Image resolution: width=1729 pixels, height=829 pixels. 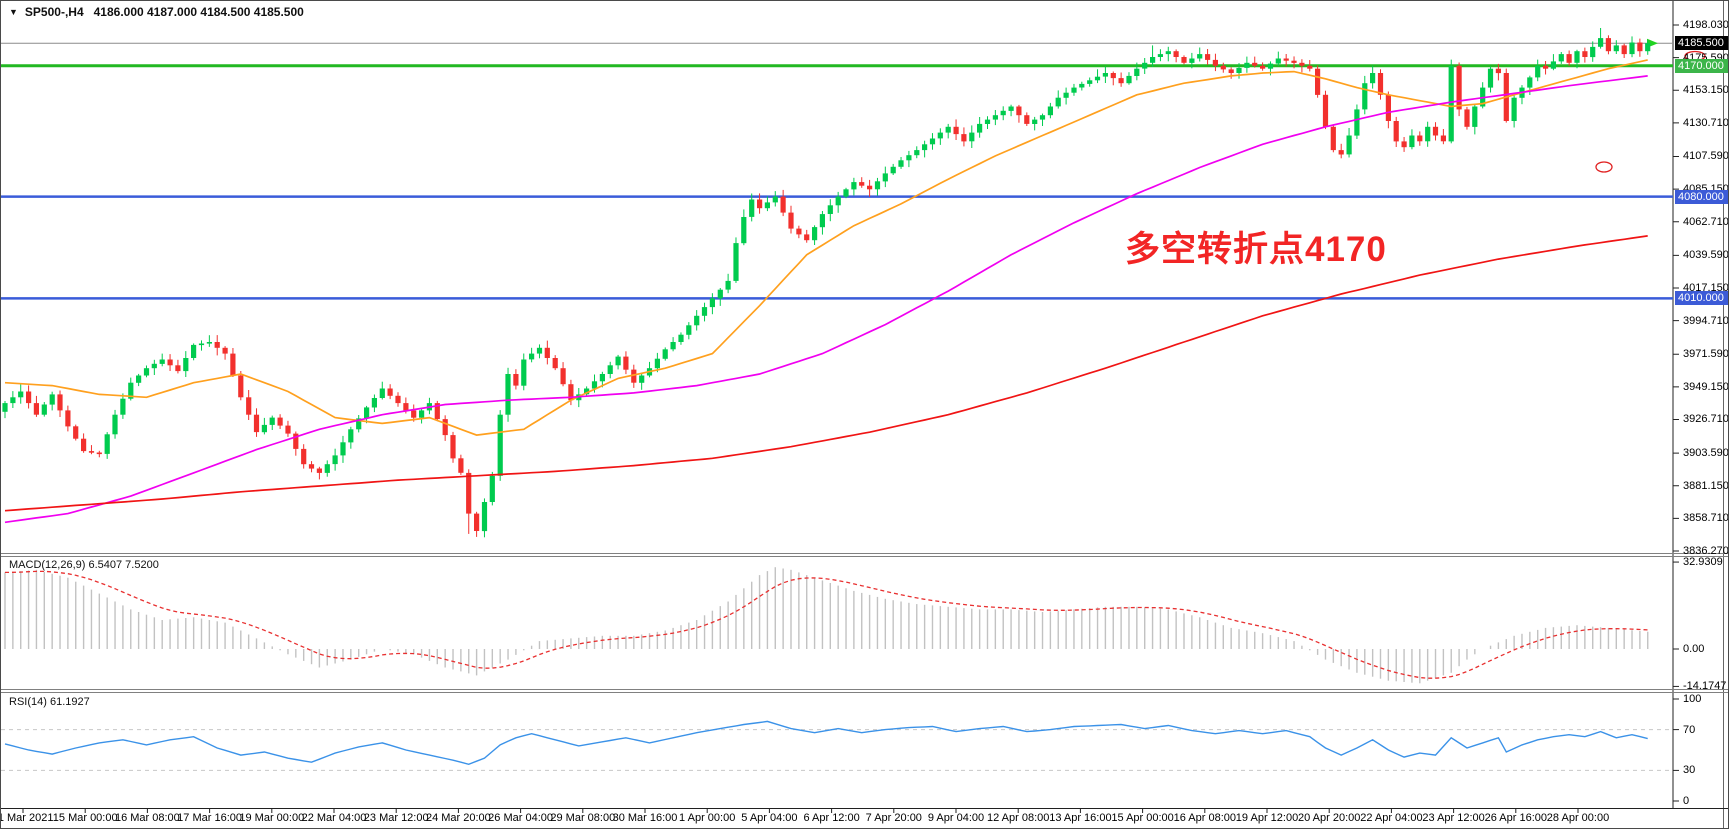 What do you see at coordinates (1706, 453) in the screenshot?
I see `price-axis-label: 3903.590` at bounding box center [1706, 453].